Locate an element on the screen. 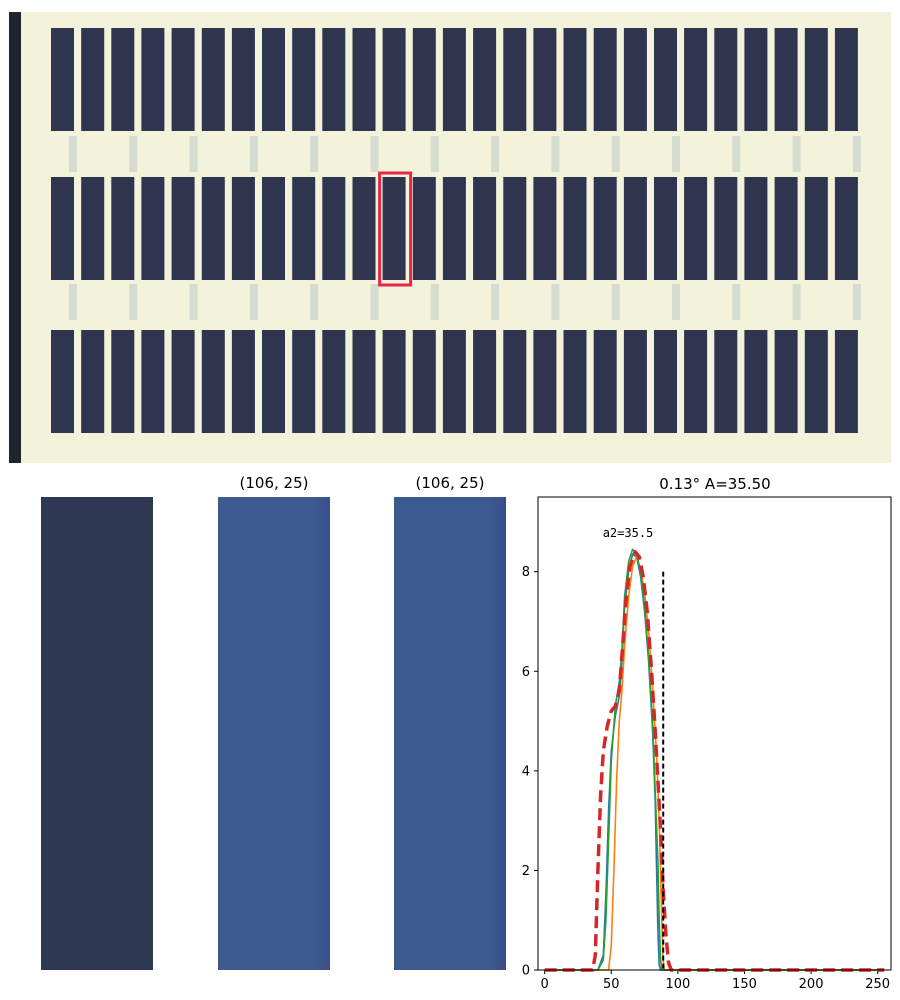 Image resolution: width=900 pixels, height=1000 pixels. crop-b-image is located at coordinates (450, 733).